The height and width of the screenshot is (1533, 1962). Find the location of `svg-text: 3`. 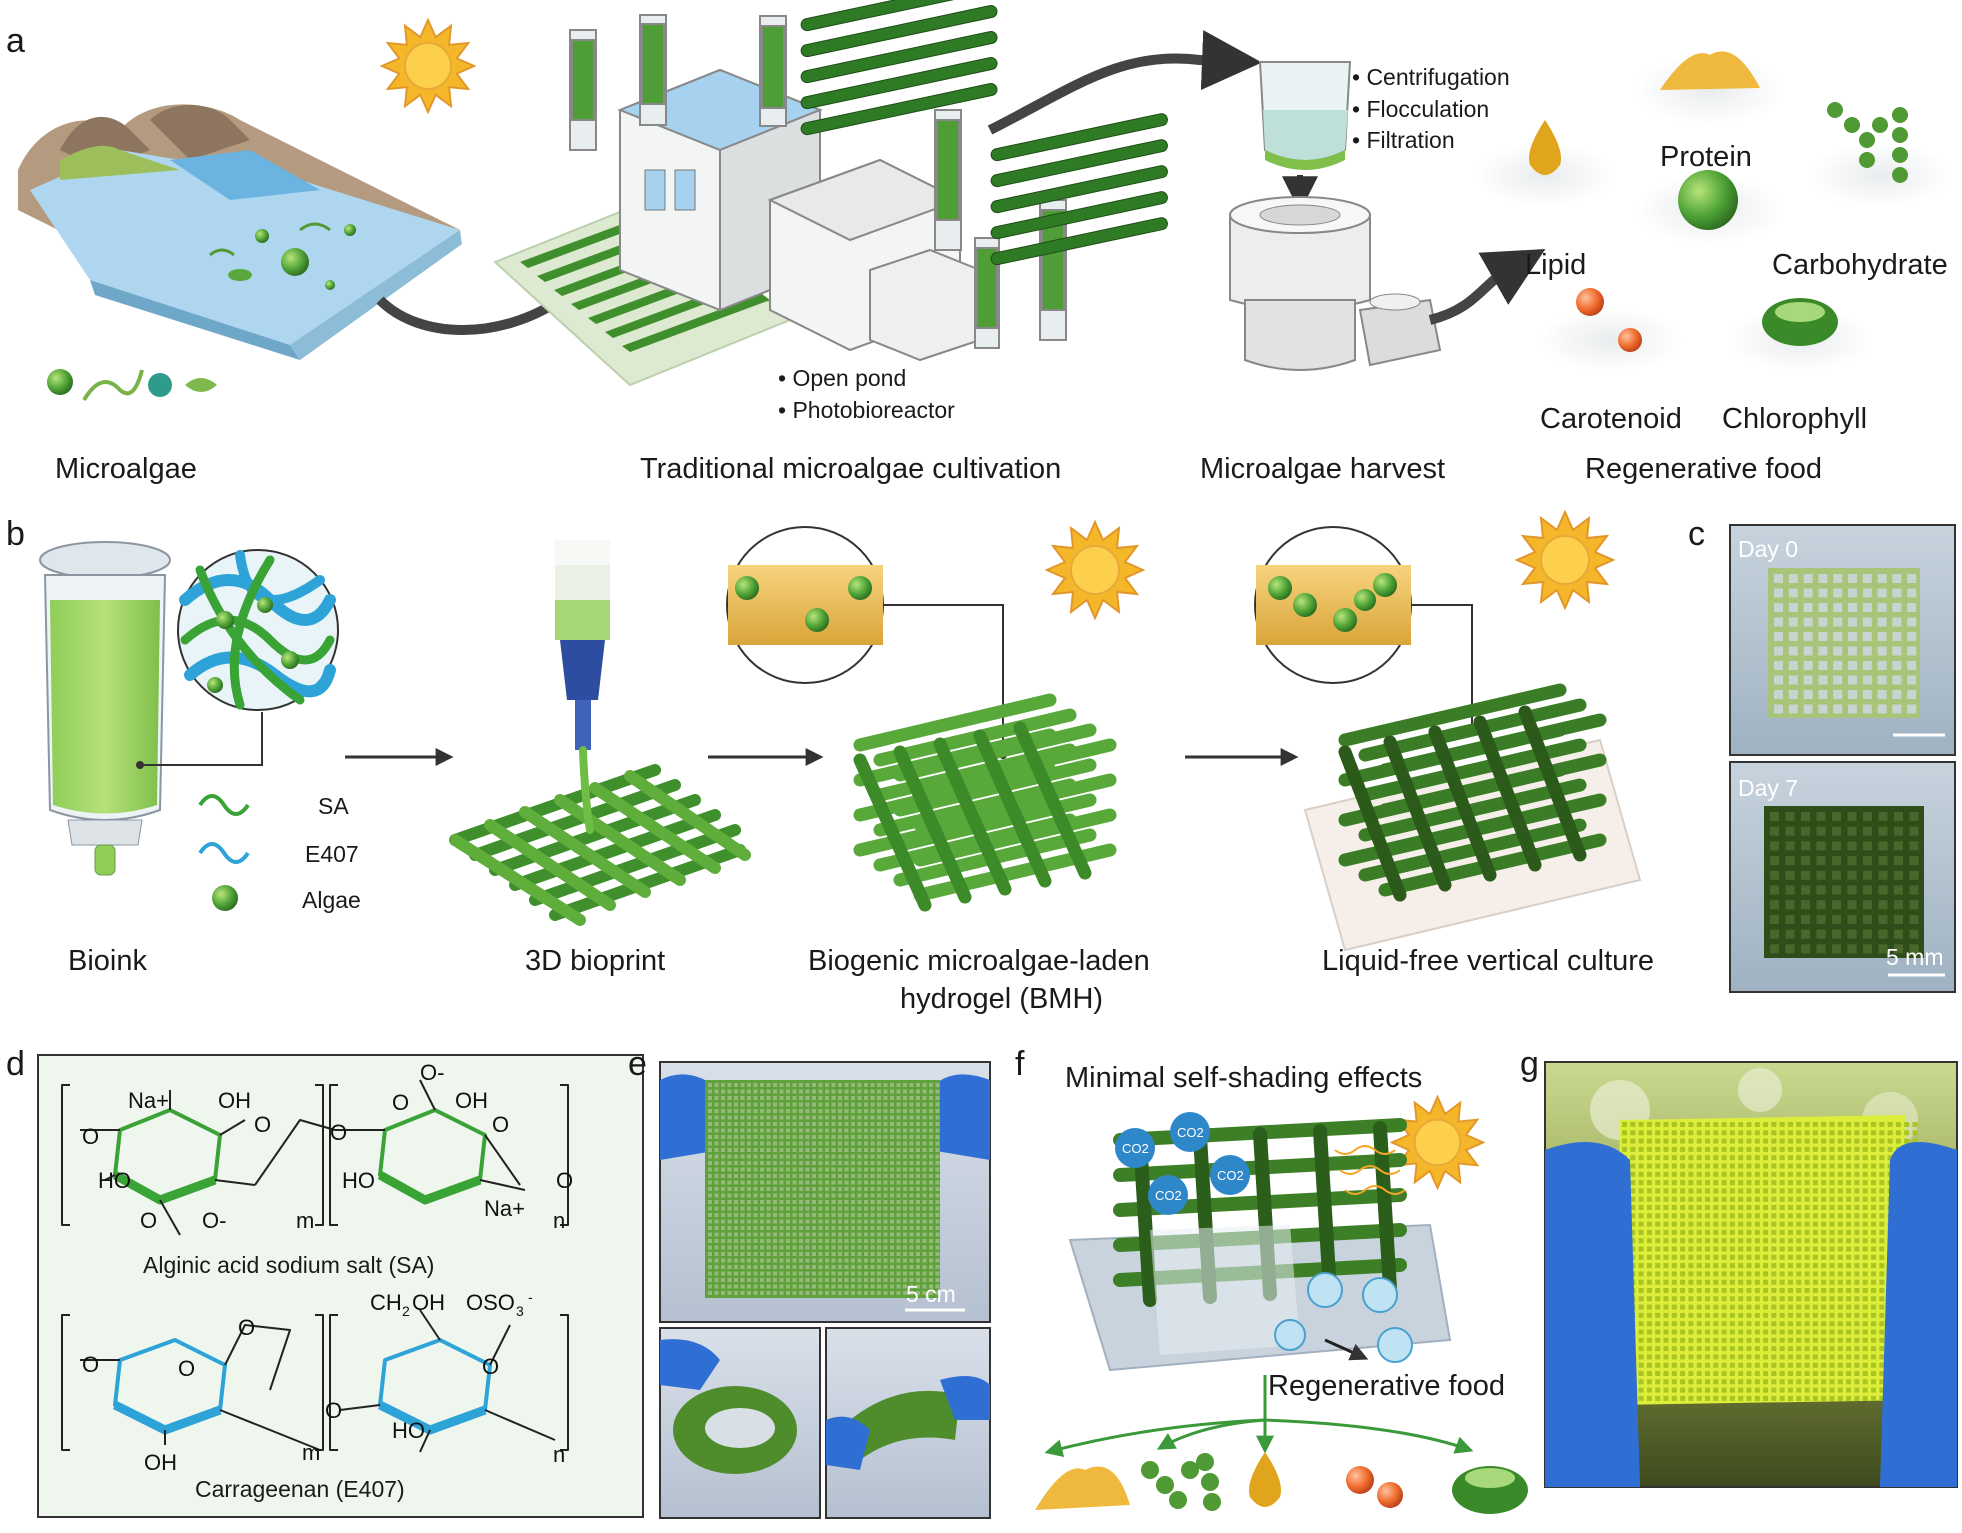

svg-text: 3 is located at coordinates (520, 1311).